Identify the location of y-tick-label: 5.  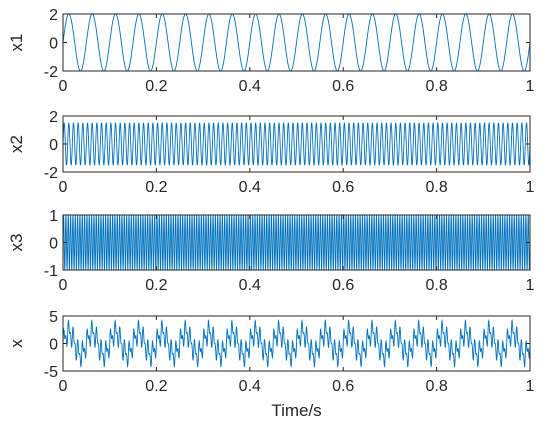
(53, 317).